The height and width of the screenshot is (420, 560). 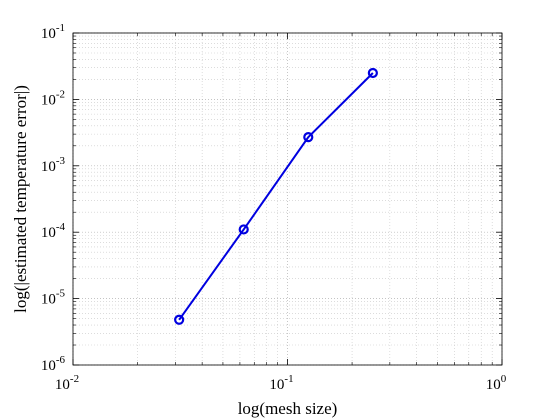 I want to click on x-tick-label: 10⁻², so click(x=67, y=383).